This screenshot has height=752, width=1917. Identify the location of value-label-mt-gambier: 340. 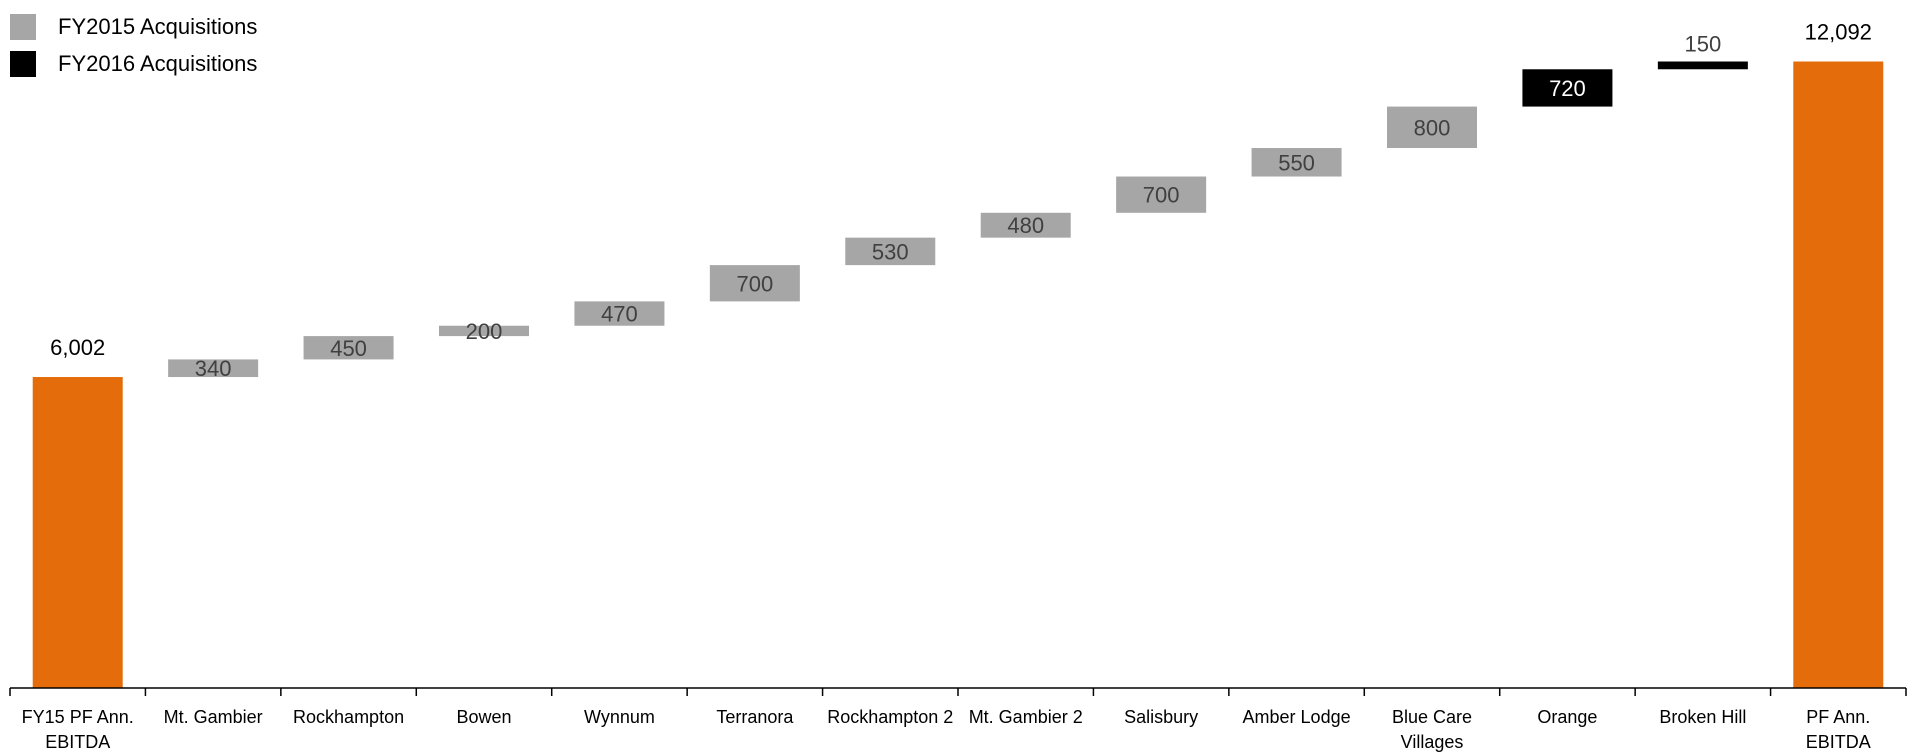
(213, 368).